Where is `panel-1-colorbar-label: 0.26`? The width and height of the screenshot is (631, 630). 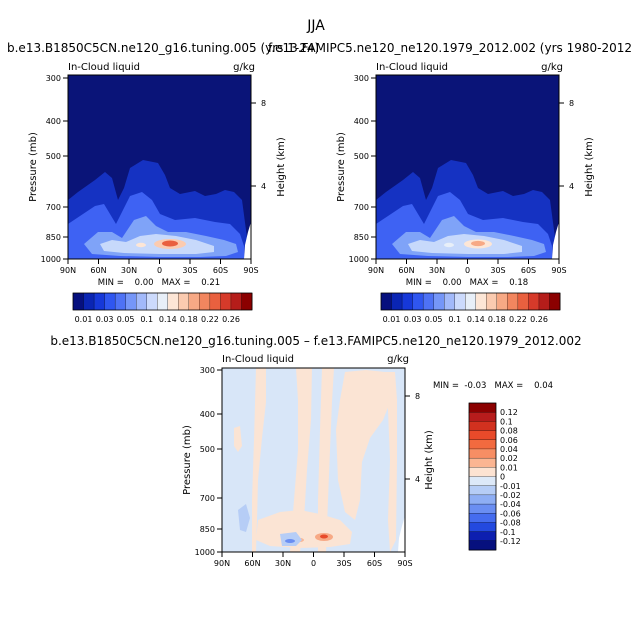 panel-1-colorbar-label: 0.26 is located at coordinates (231, 319).